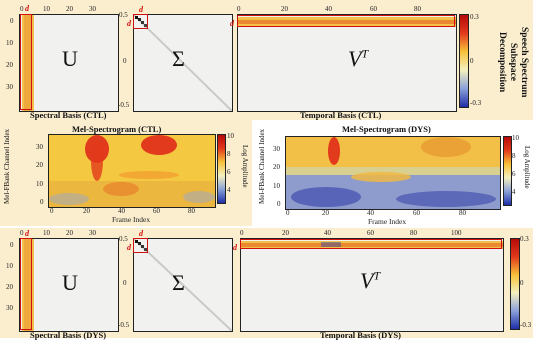 The image size is (533, 340). What do you see at coordinates (156, 211) in the screenshot?
I see `mel-ctl-xtick: 60` at bounding box center [156, 211].